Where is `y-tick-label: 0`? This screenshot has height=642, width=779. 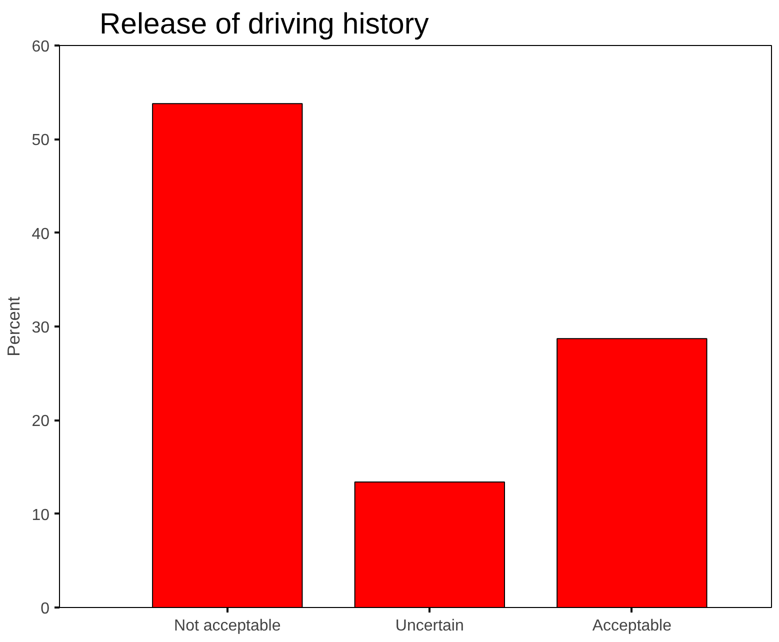 y-tick-label: 0 is located at coordinates (45, 609).